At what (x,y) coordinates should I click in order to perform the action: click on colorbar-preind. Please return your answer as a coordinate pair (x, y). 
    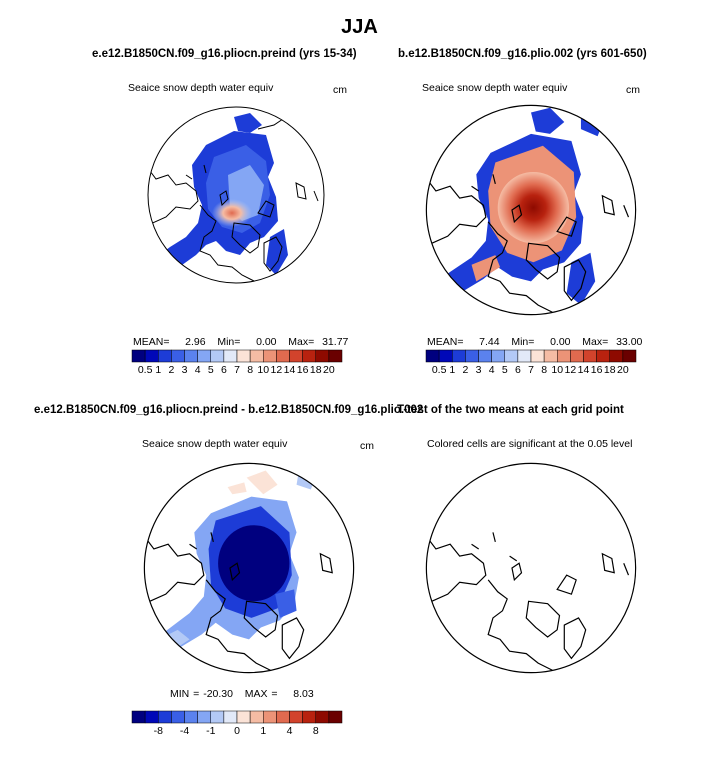
    Looking at the image, I should click on (237, 356).